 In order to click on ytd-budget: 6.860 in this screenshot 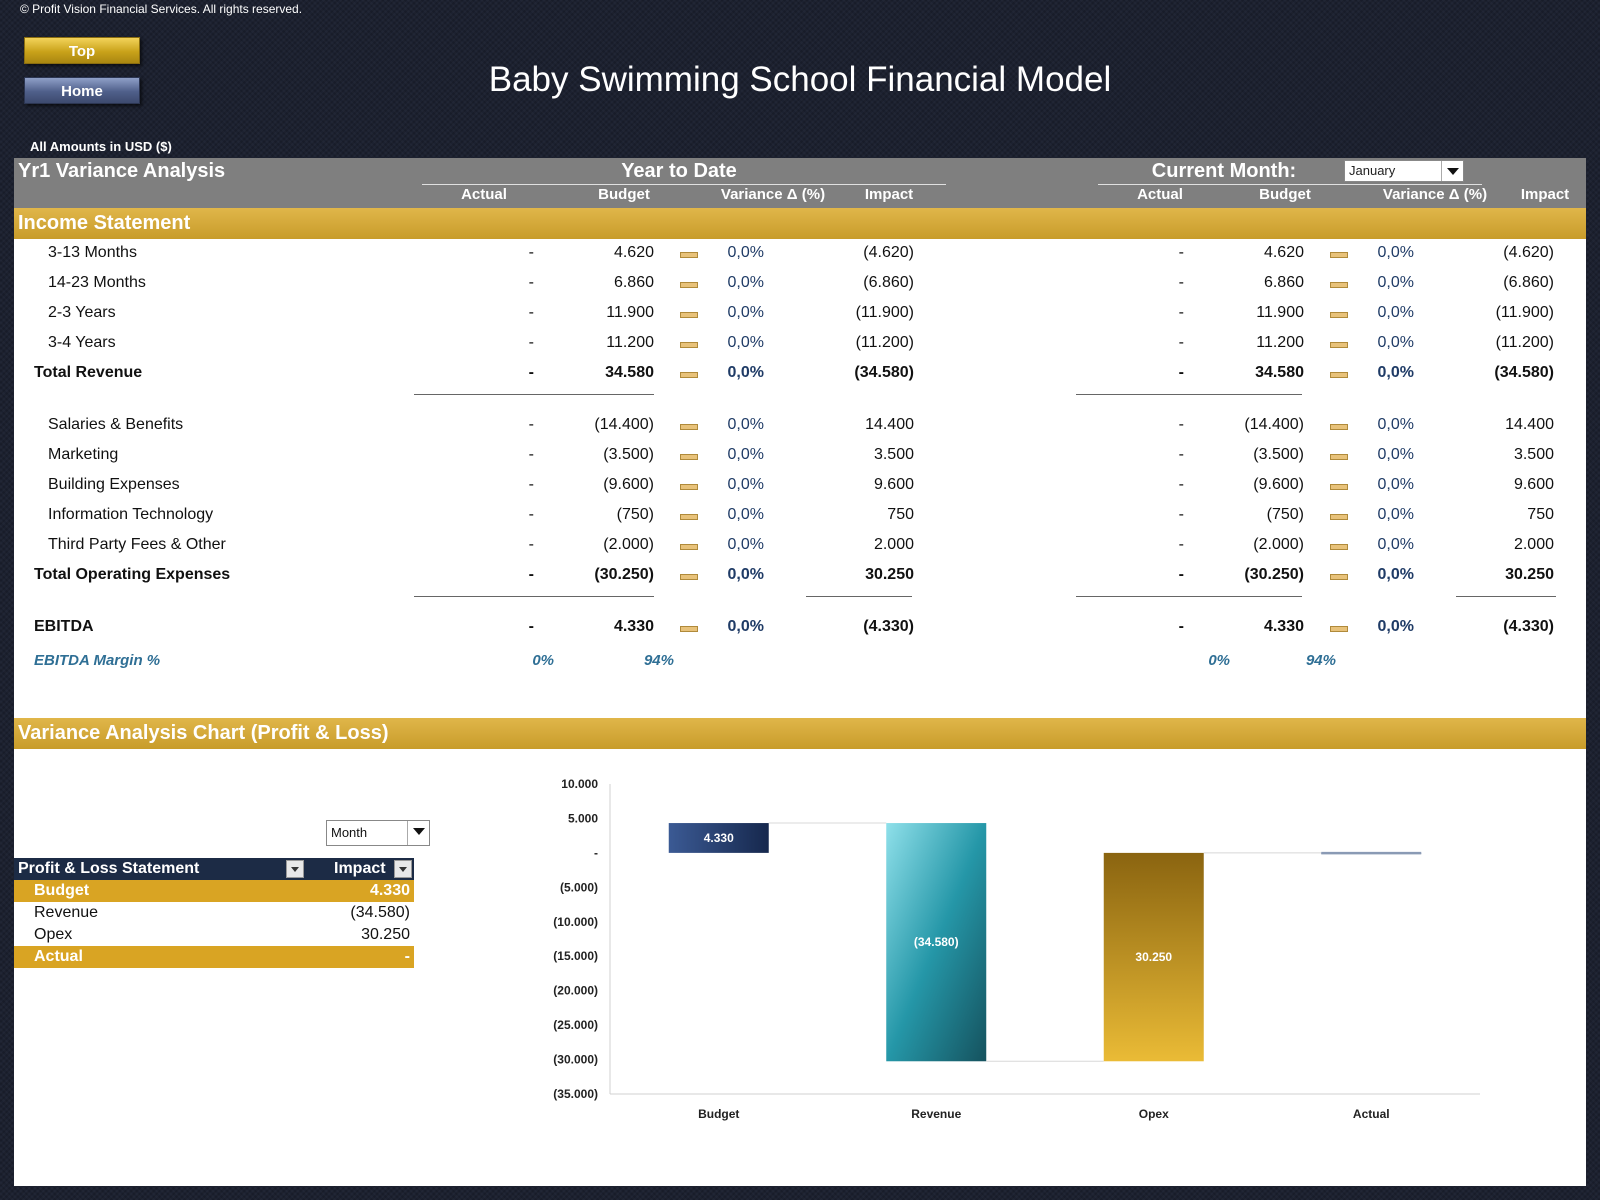, I will do `click(633, 282)`.